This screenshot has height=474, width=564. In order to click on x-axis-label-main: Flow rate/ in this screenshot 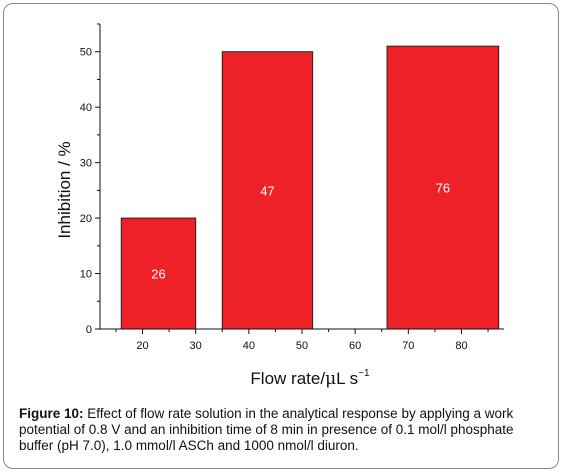, I will do `click(287, 378)`.